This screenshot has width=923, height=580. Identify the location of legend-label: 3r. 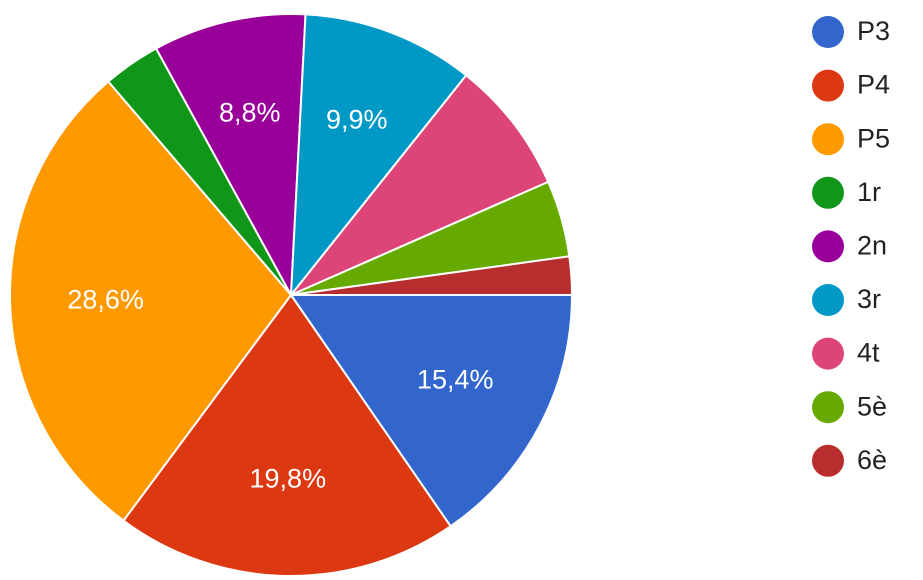
(869, 299).